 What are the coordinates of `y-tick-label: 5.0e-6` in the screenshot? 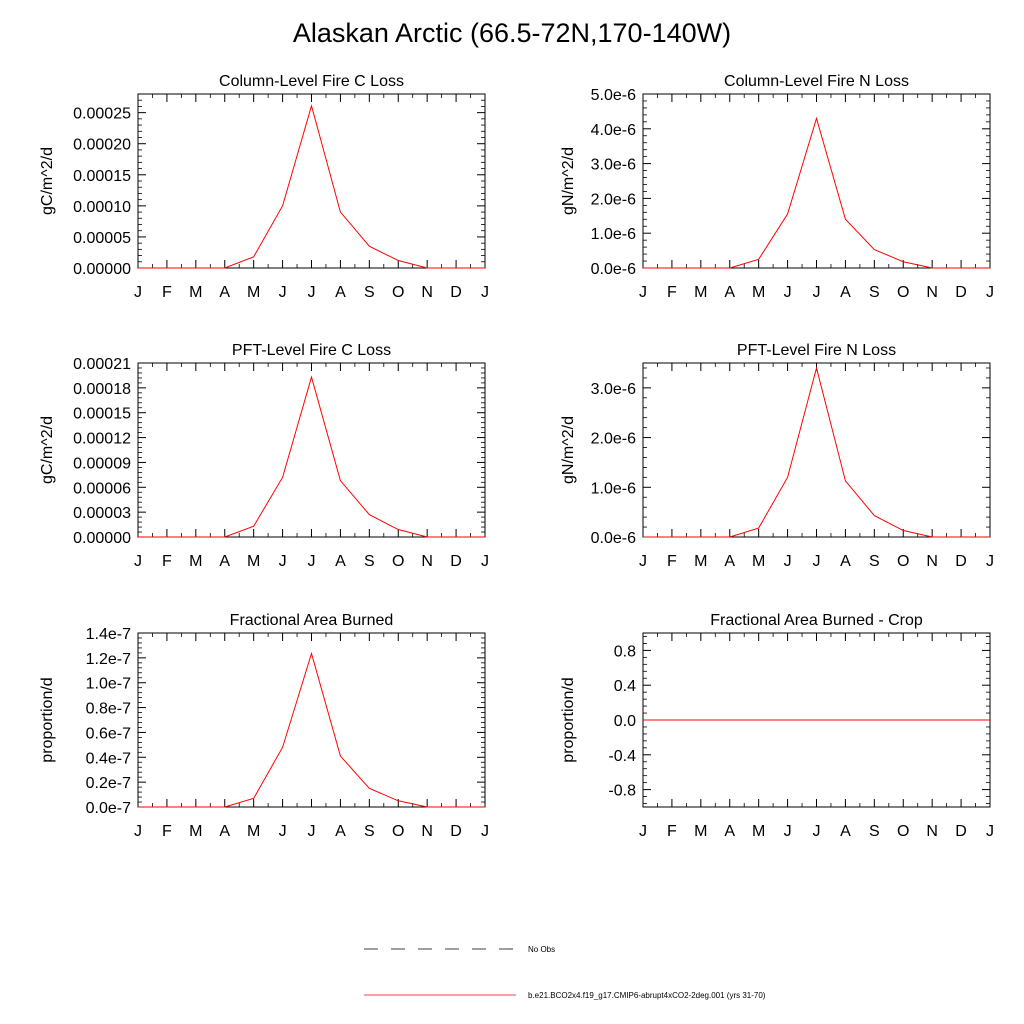 It's located at (613, 95).